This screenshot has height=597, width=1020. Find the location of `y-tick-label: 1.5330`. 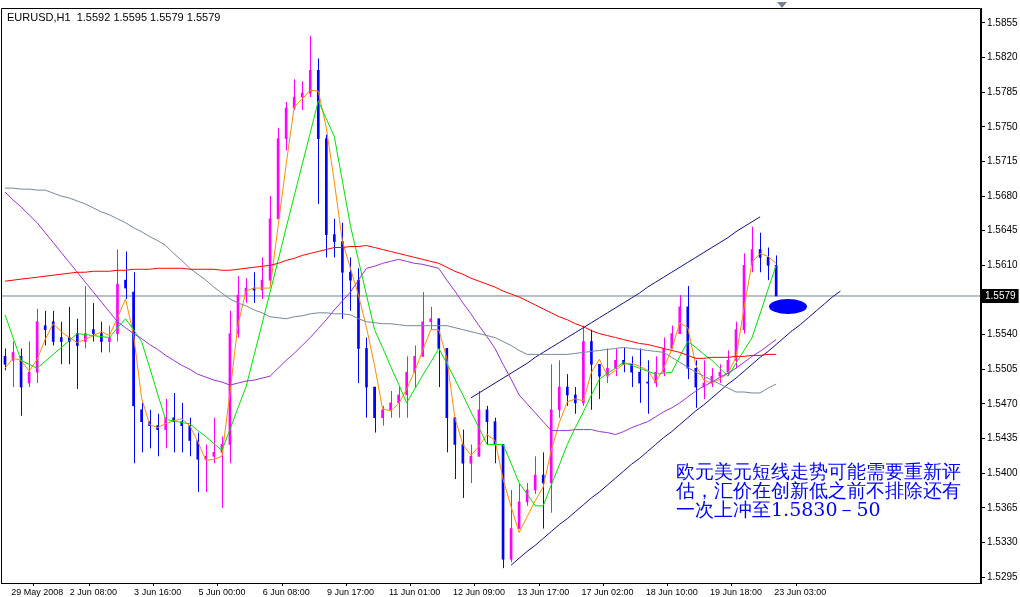

y-tick-label: 1.5330 is located at coordinates (1003, 542).